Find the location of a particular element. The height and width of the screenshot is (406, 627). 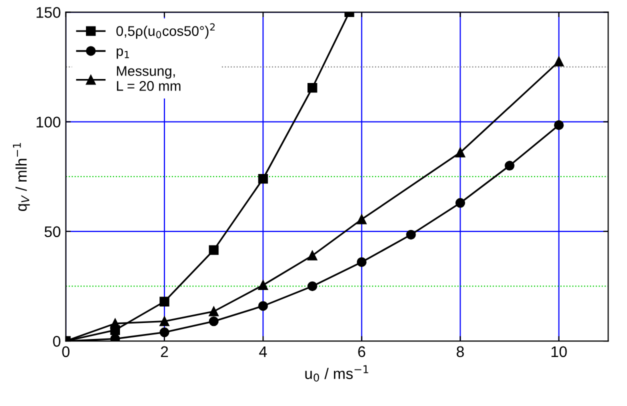

y-tick-label: 100 is located at coordinates (48, 122).